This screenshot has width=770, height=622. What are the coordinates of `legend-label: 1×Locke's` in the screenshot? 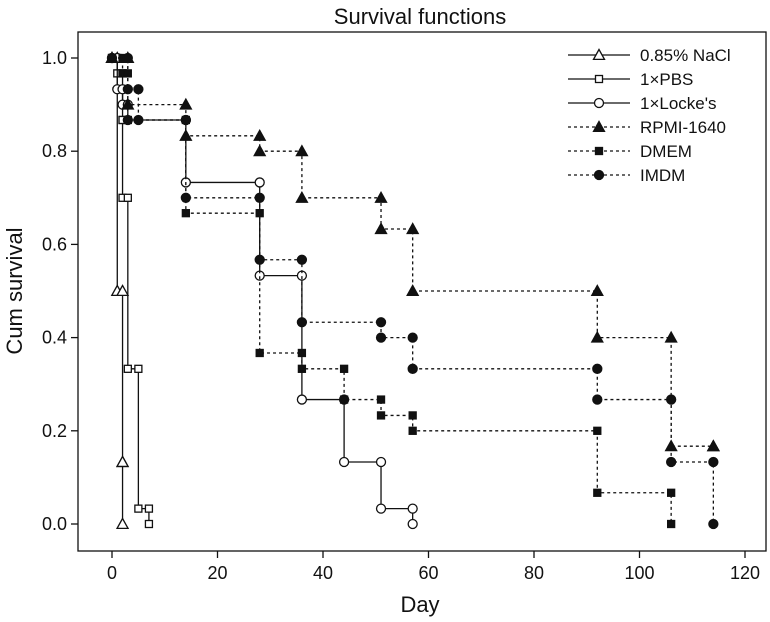 It's located at (678, 103).